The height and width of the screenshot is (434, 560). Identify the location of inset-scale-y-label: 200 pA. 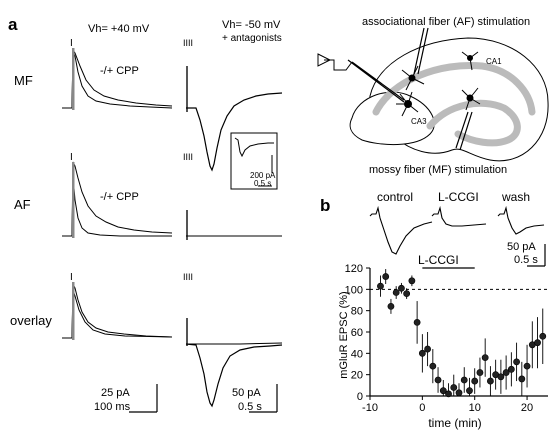
(263, 175).